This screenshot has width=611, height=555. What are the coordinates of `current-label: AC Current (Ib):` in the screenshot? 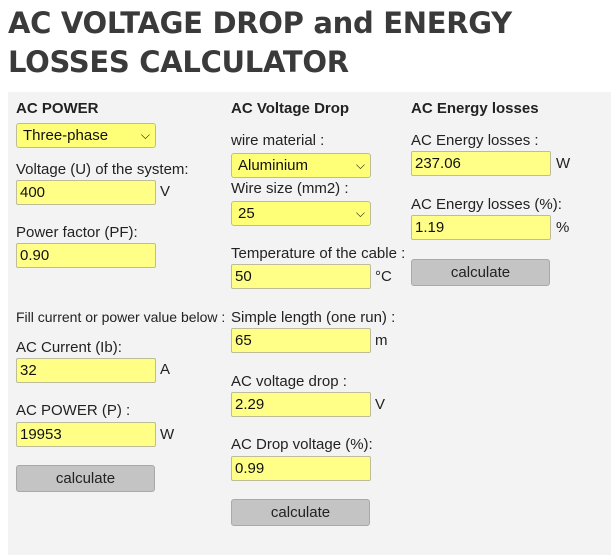 It's located at (69, 347).